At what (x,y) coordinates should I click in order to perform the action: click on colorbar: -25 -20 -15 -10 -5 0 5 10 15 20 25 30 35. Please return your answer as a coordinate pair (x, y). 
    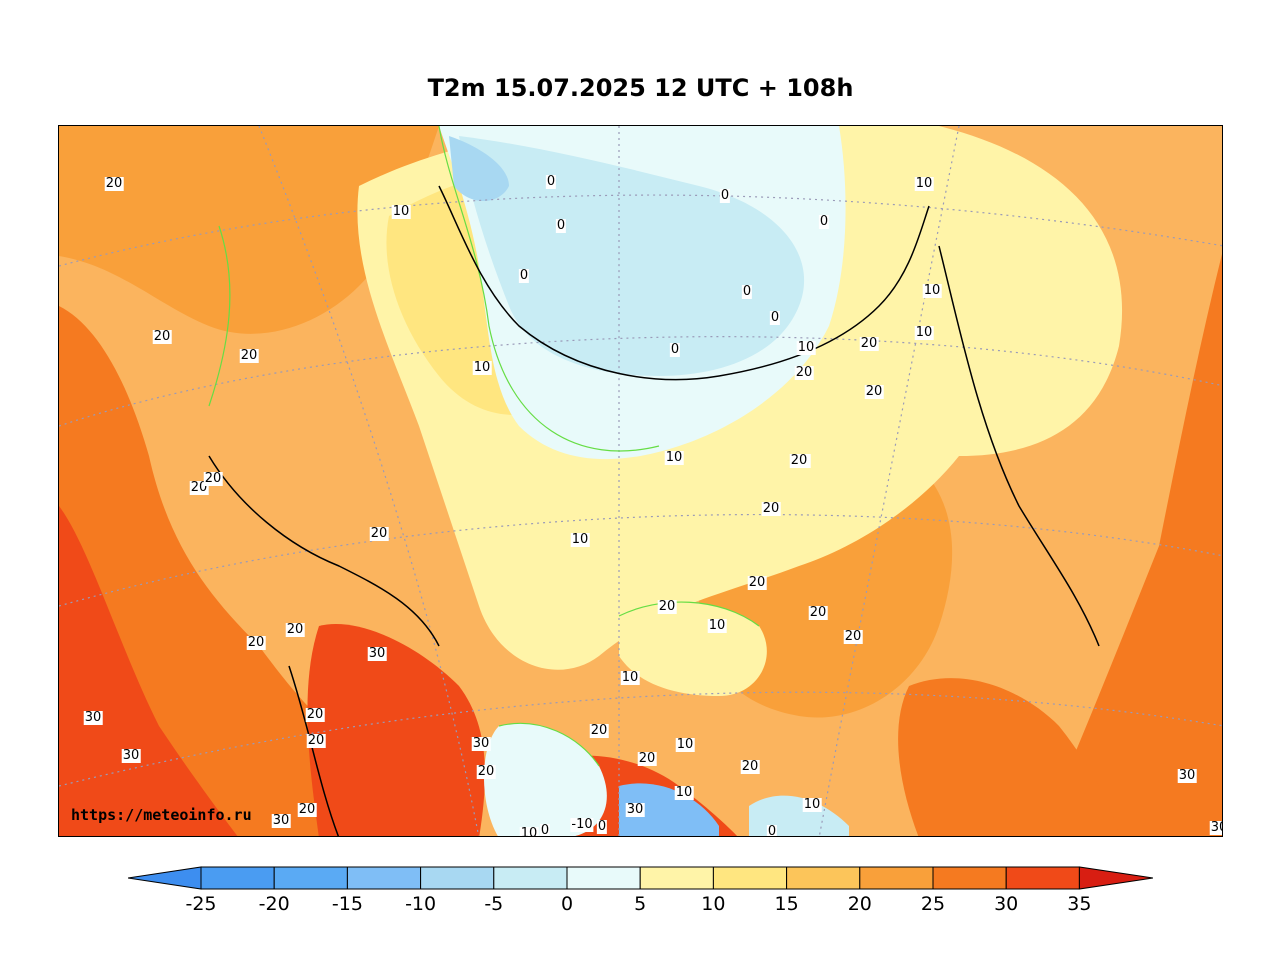
    Looking at the image, I should click on (640, 890).